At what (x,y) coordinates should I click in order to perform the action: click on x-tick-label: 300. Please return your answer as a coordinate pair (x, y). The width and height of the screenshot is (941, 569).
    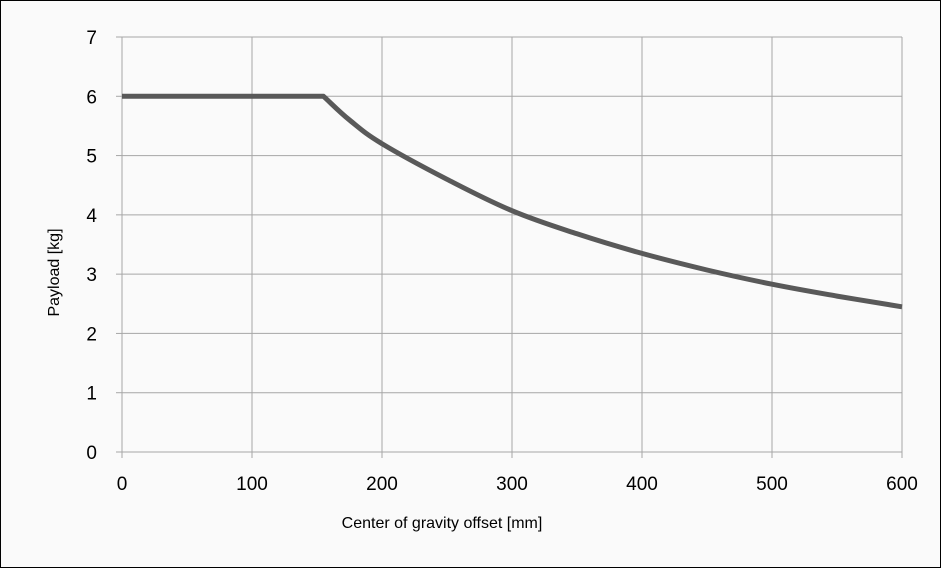
    Looking at the image, I should click on (512, 484).